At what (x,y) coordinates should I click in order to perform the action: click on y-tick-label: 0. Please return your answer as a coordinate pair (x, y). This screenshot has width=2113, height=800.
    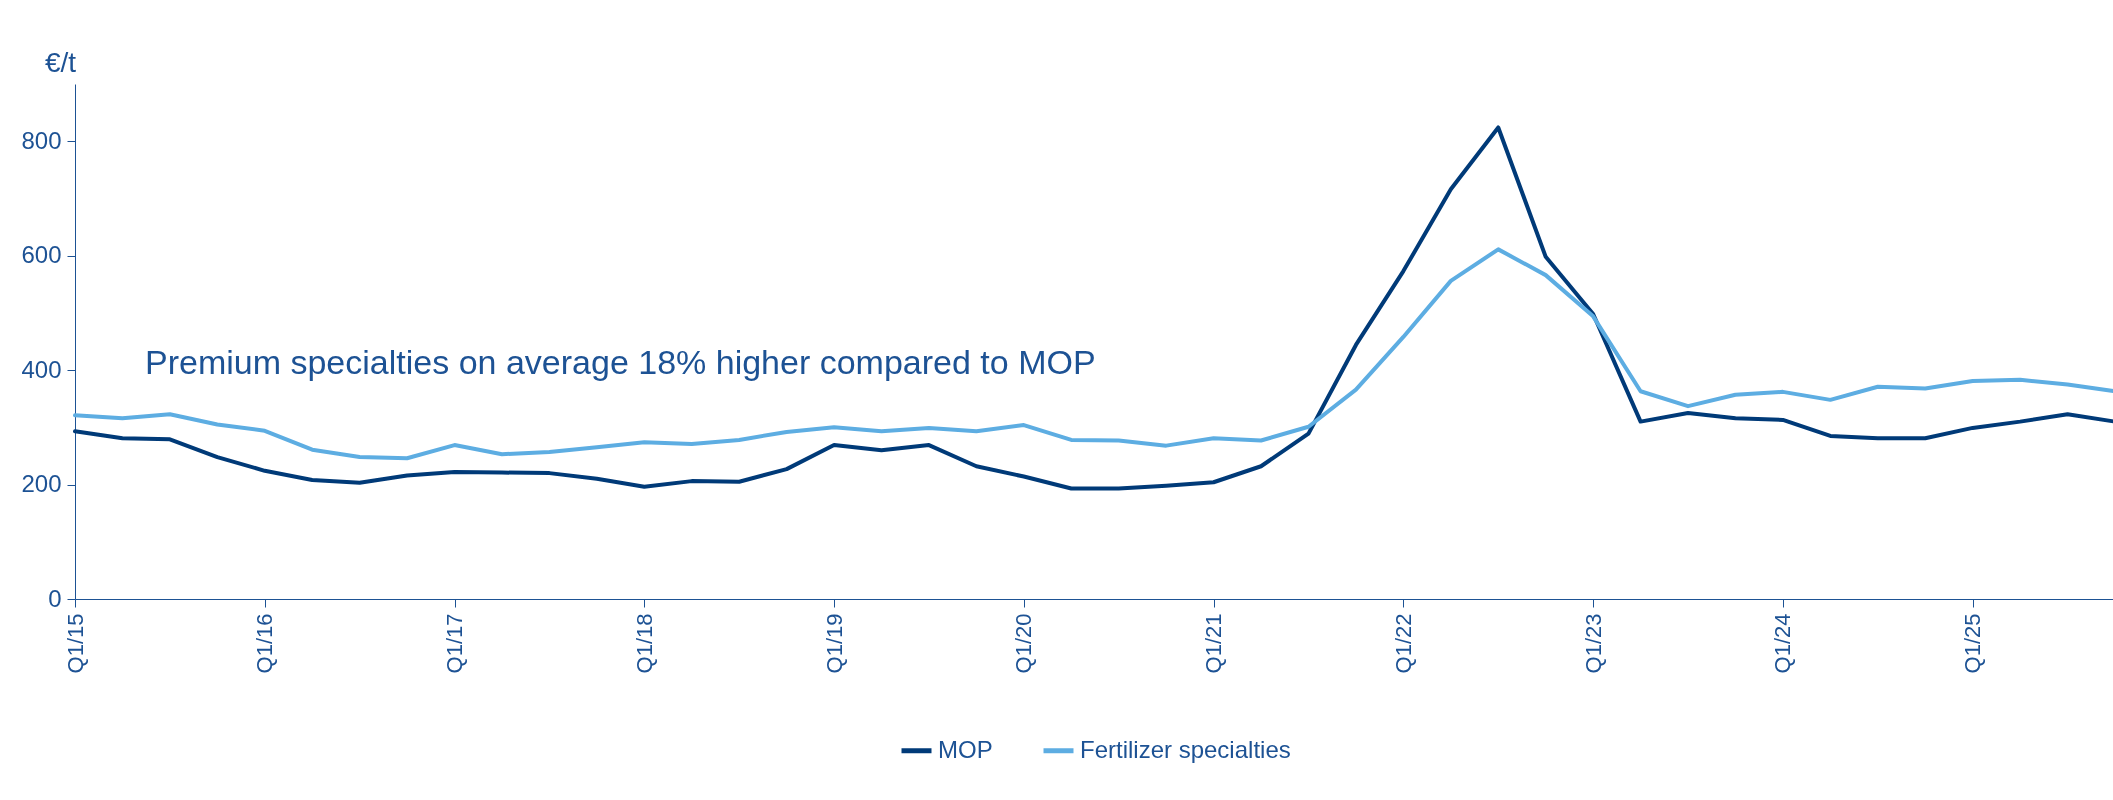
    Looking at the image, I should click on (55, 598).